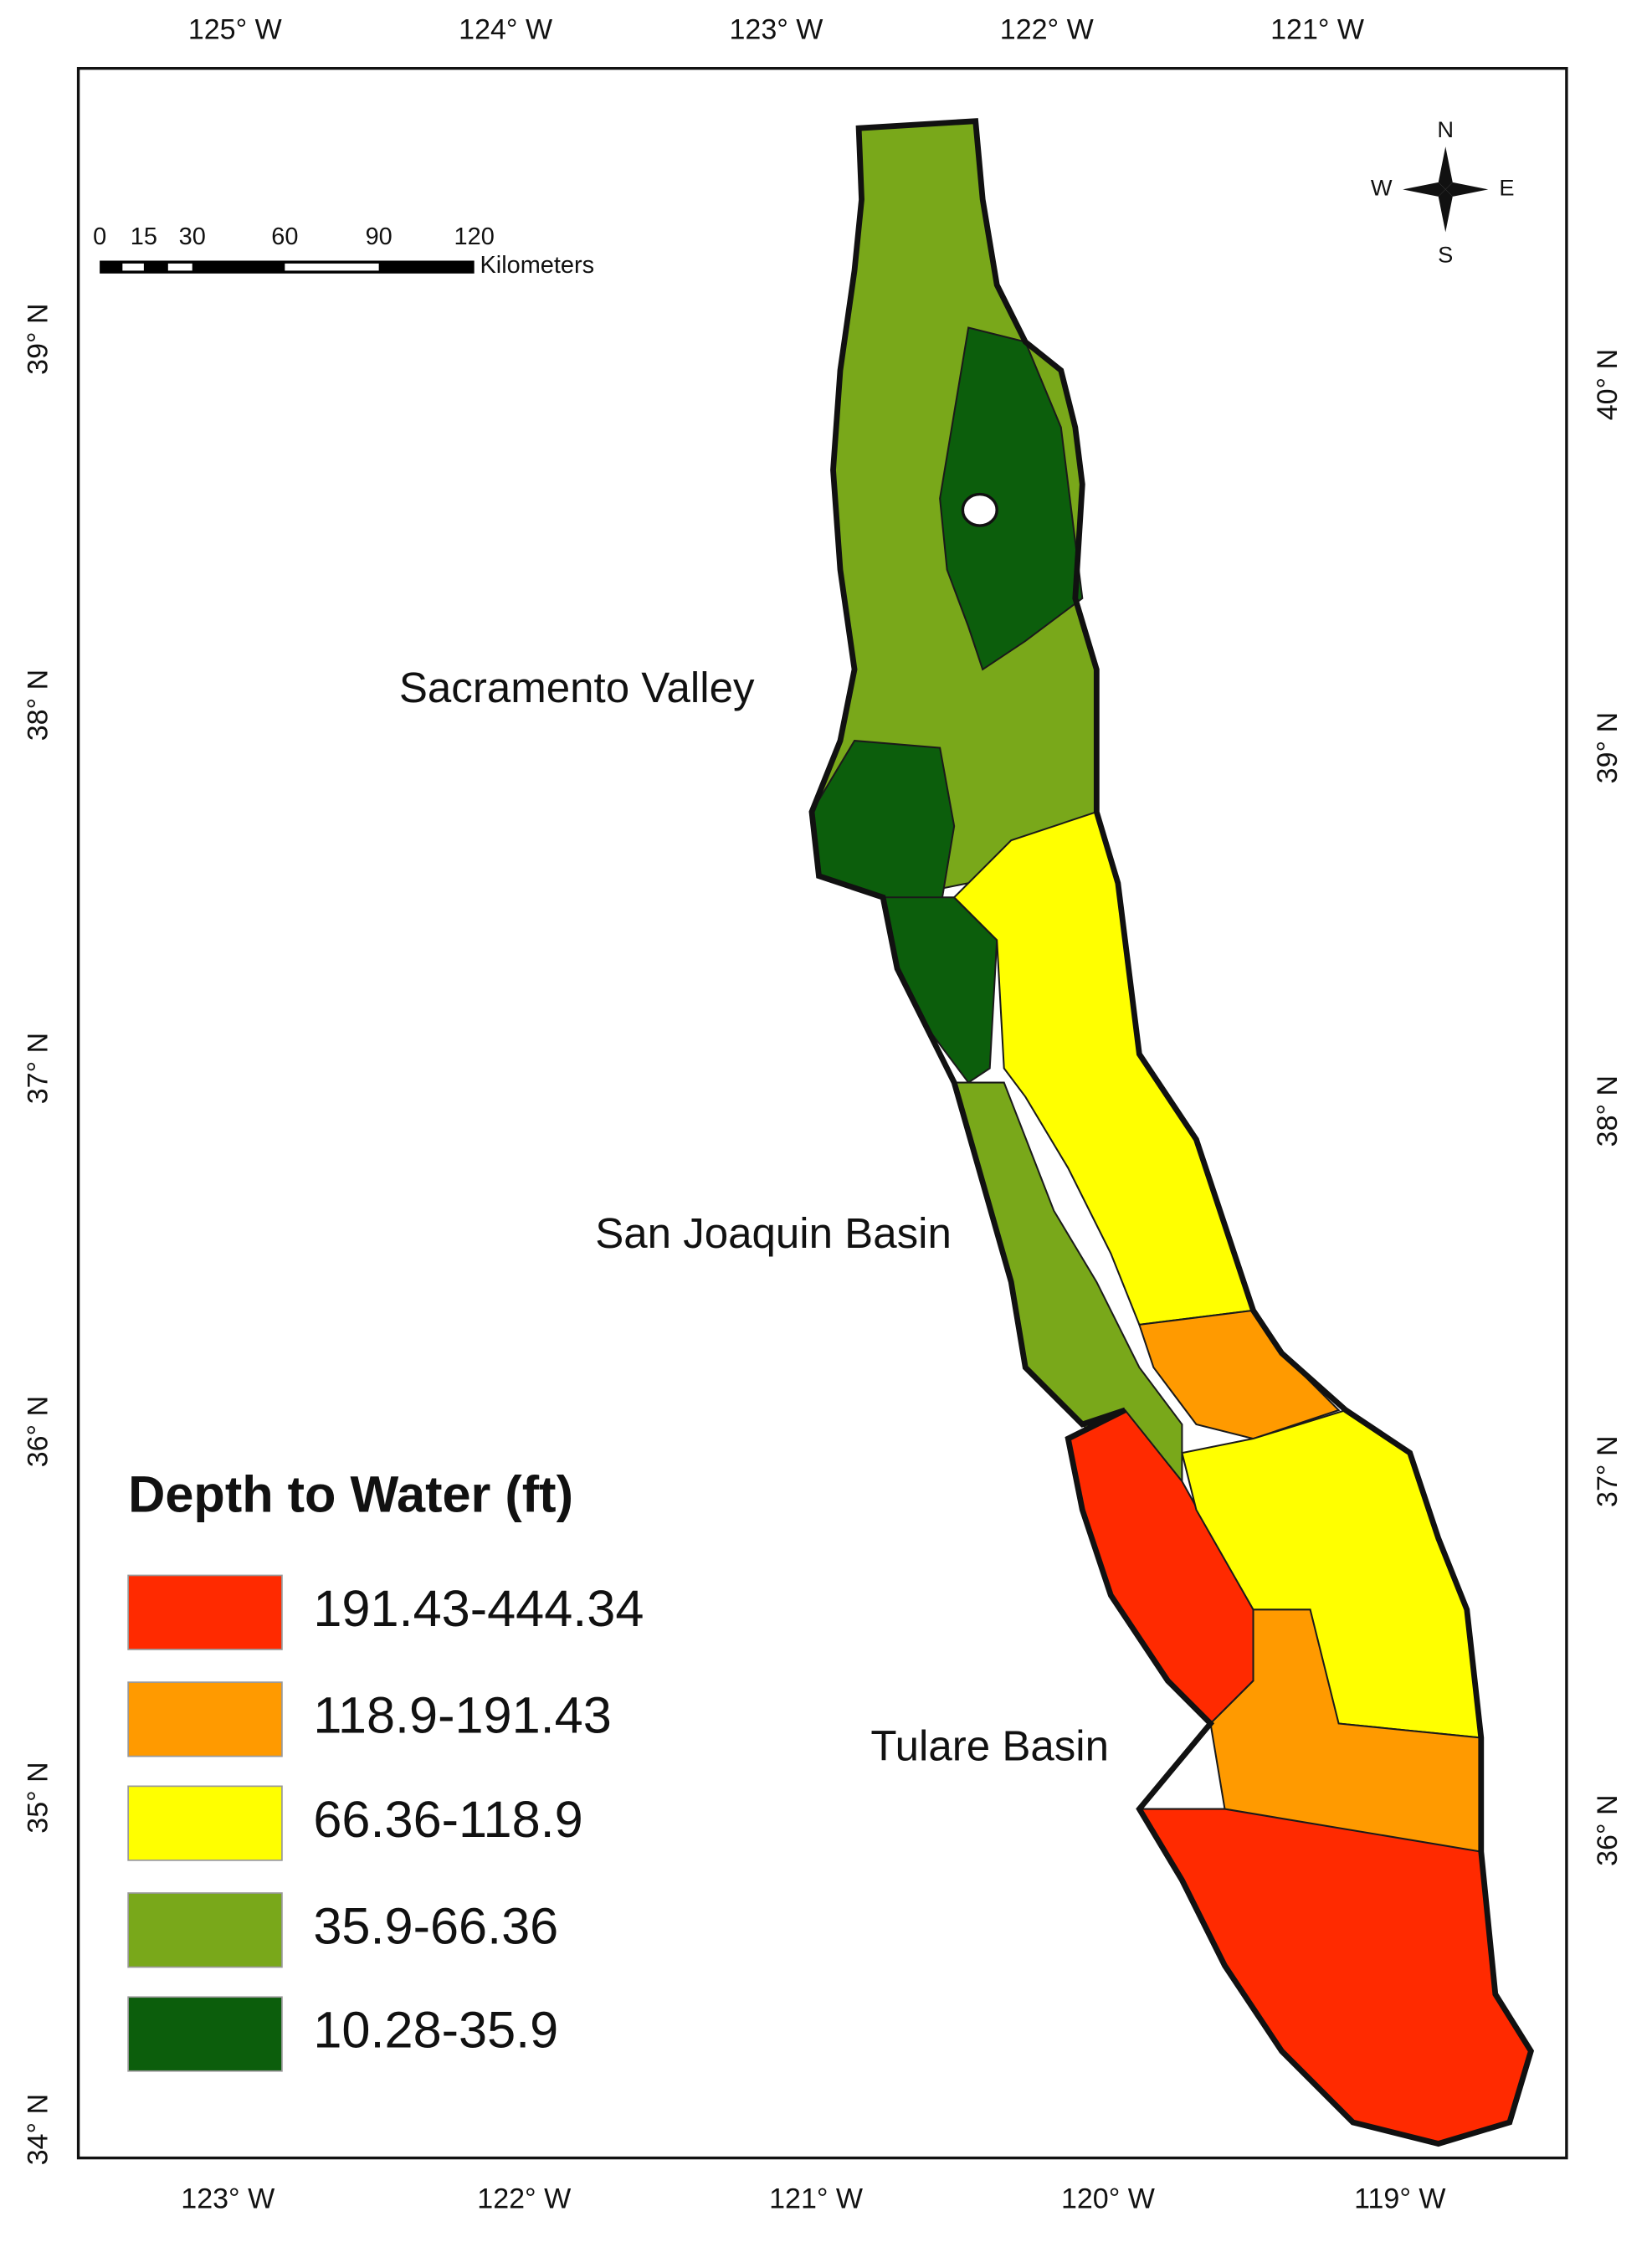  What do you see at coordinates (524, 2199) in the screenshot?
I see `bottom-graticule-label: 122° W` at bounding box center [524, 2199].